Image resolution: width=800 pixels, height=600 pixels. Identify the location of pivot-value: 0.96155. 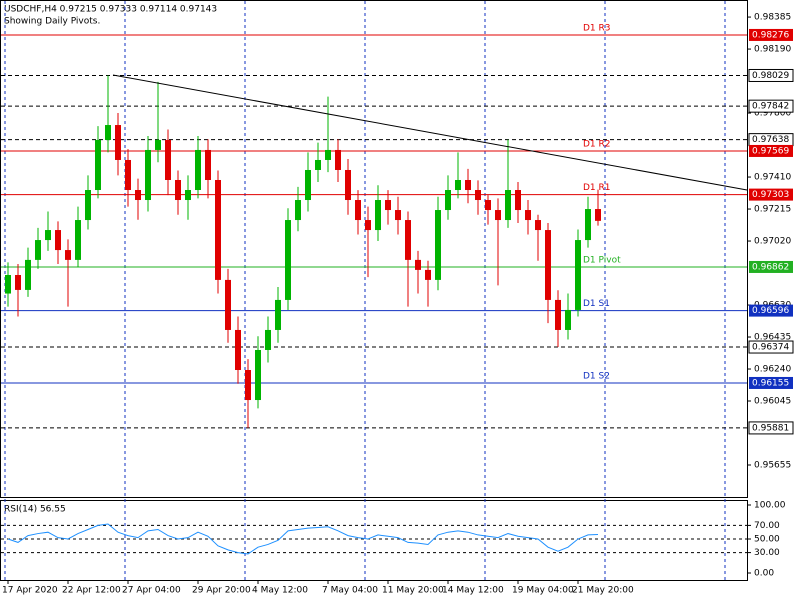
(770, 383).